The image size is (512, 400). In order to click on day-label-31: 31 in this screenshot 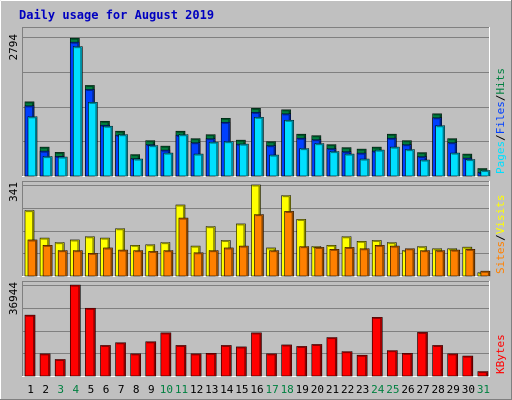, I will do `click(483, 389)`.